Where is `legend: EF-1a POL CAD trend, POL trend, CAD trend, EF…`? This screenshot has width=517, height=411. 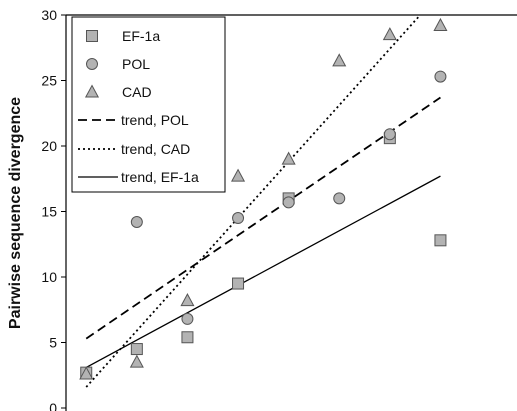 legend: EF-1a POL CAD trend, POL trend, CAD trend, EF… is located at coordinates (148, 104).